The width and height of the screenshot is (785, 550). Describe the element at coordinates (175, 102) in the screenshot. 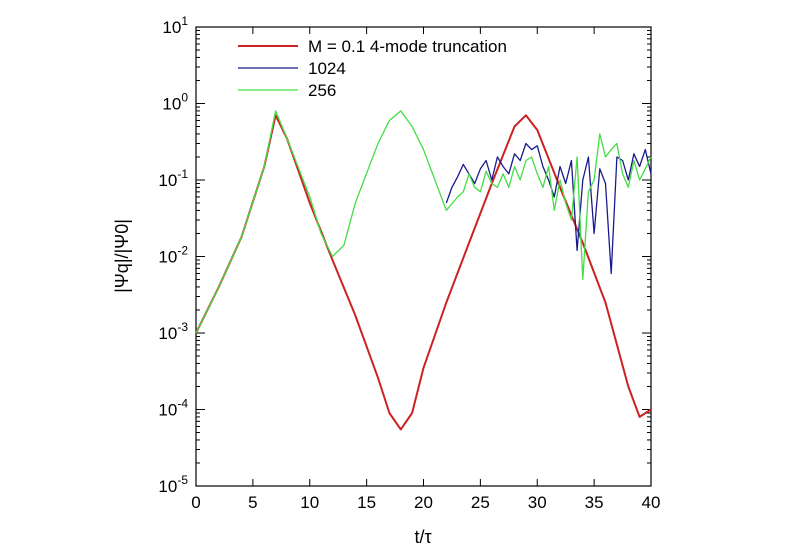

I see `y-tick-label: 10⁰` at that location.